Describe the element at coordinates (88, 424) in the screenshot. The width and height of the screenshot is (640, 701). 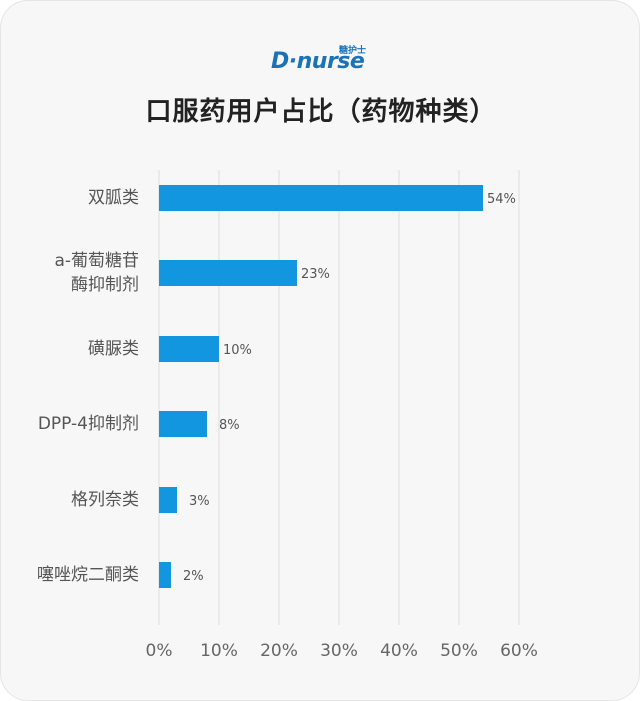
I see `category-label: DPP-4抑制剂` at that location.